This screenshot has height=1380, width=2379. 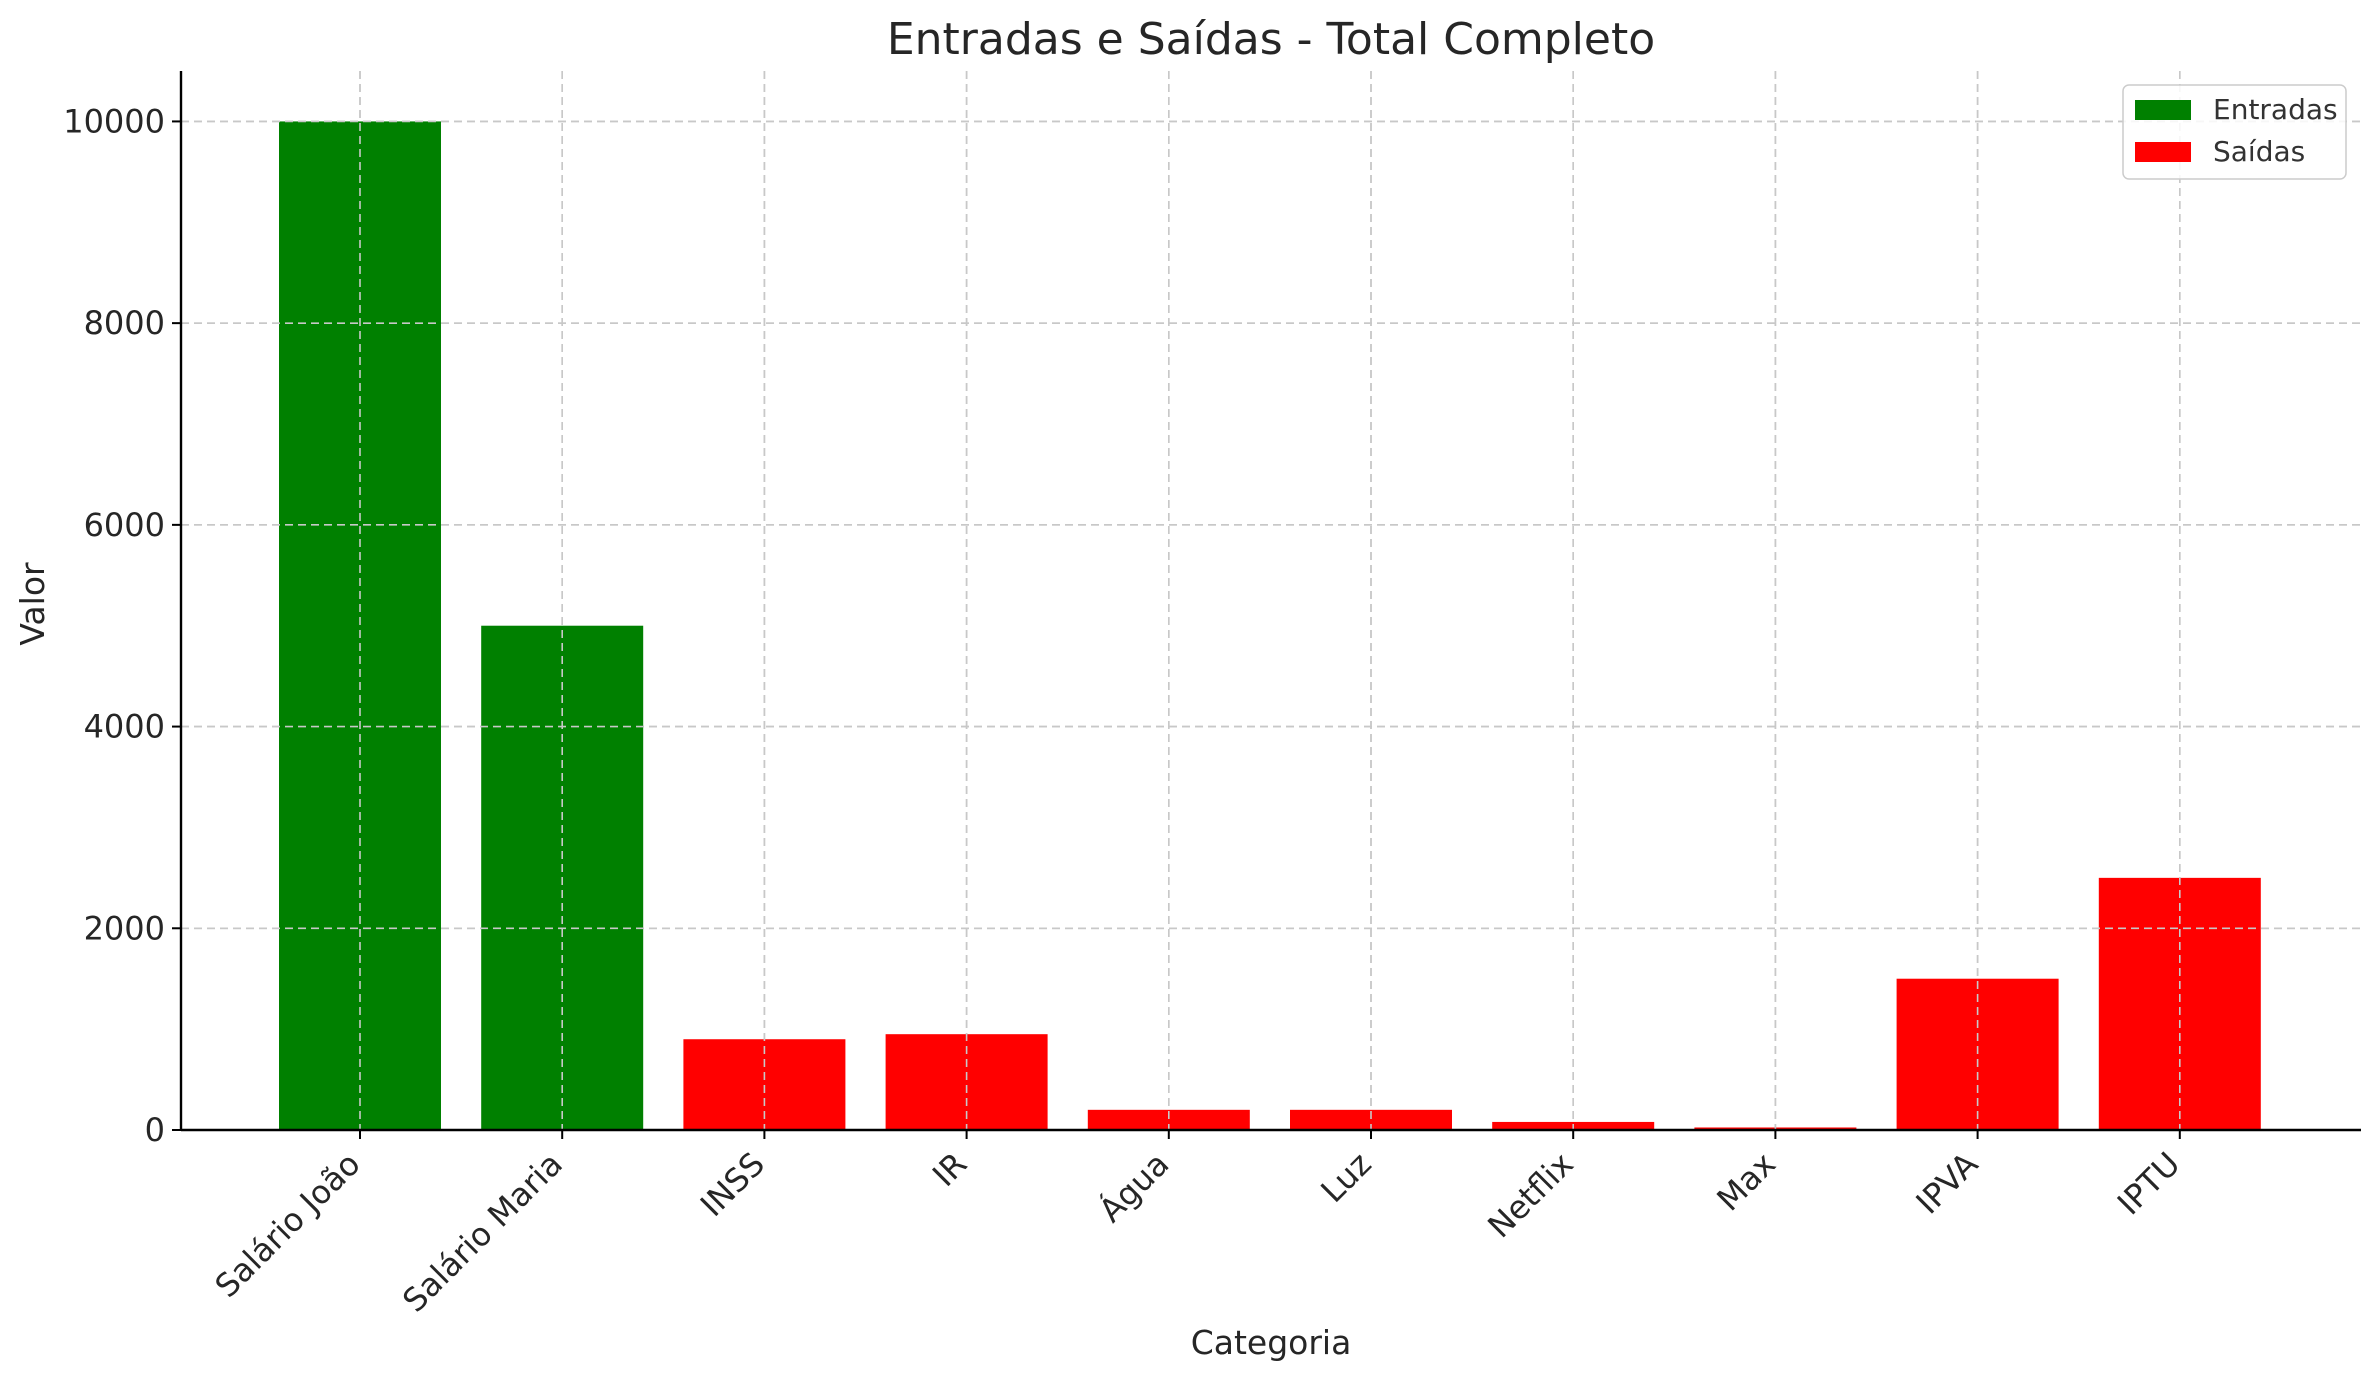 What do you see at coordinates (124, 928) in the screenshot?
I see `y-tick-label: 2000` at bounding box center [124, 928].